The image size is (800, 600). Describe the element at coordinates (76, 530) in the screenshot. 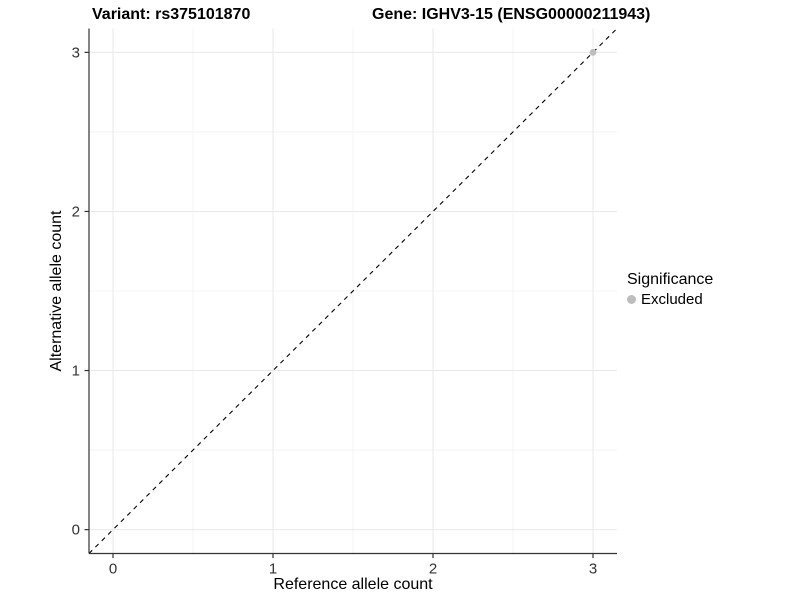

I see `y-tick-label: 0` at that location.